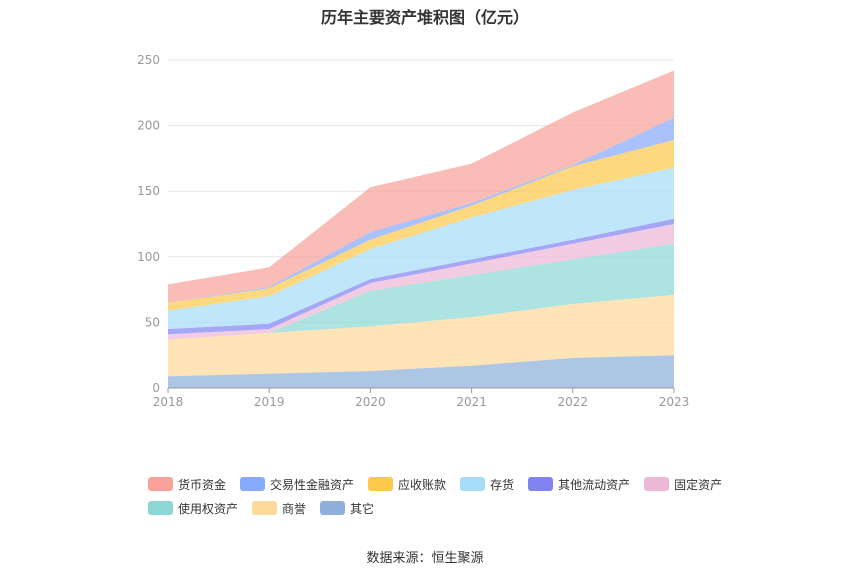 This screenshot has height=575, width=850. I want to click on legend-label: 应收账款, so click(422, 484).